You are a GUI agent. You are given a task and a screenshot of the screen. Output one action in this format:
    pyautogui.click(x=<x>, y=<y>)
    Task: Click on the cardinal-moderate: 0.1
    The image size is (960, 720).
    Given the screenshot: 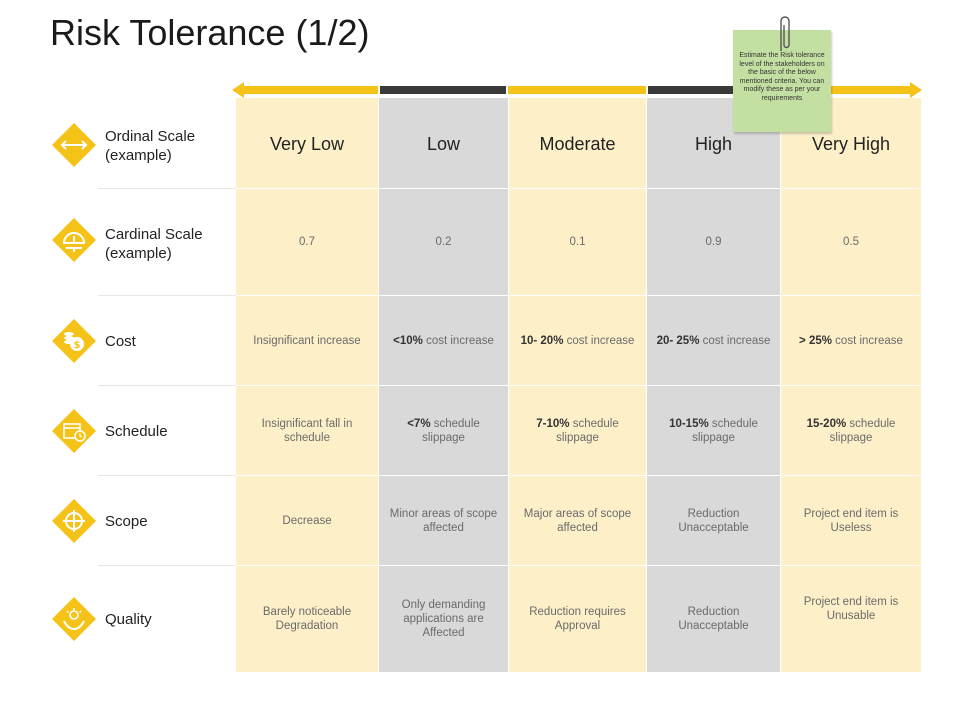 What is the action you would take?
    pyautogui.click(x=577, y=242)
    